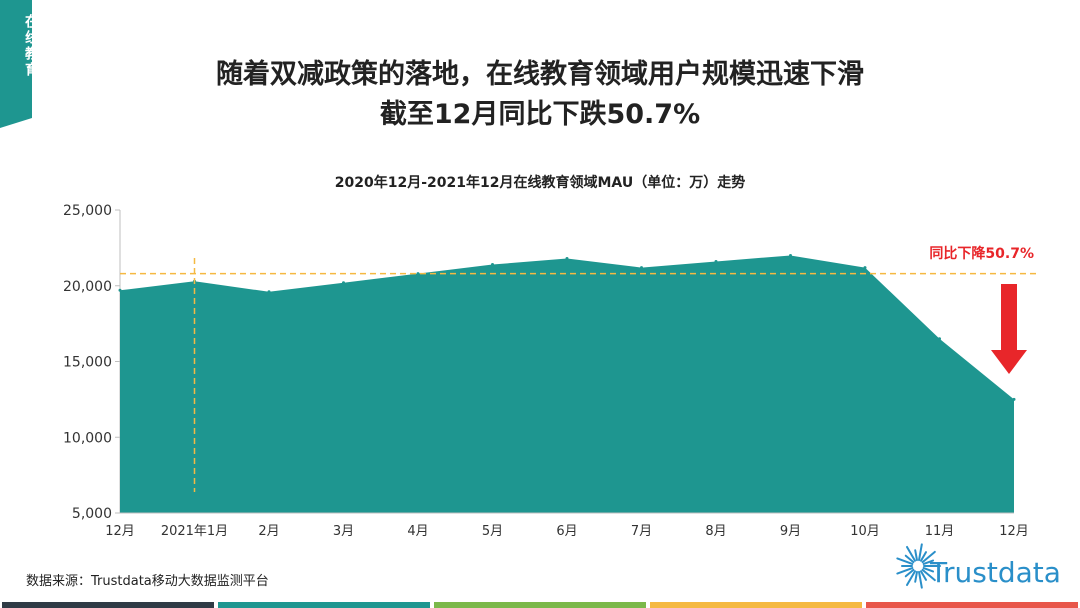  I want to click on side-tab: 在线教育, so click(19, 64).